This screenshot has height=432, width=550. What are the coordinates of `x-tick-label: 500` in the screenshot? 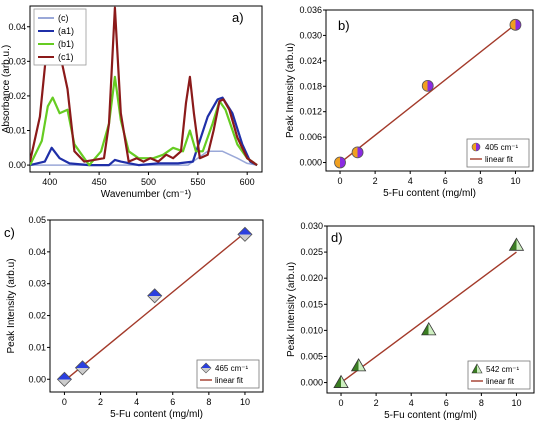 It's located at (148, 182).